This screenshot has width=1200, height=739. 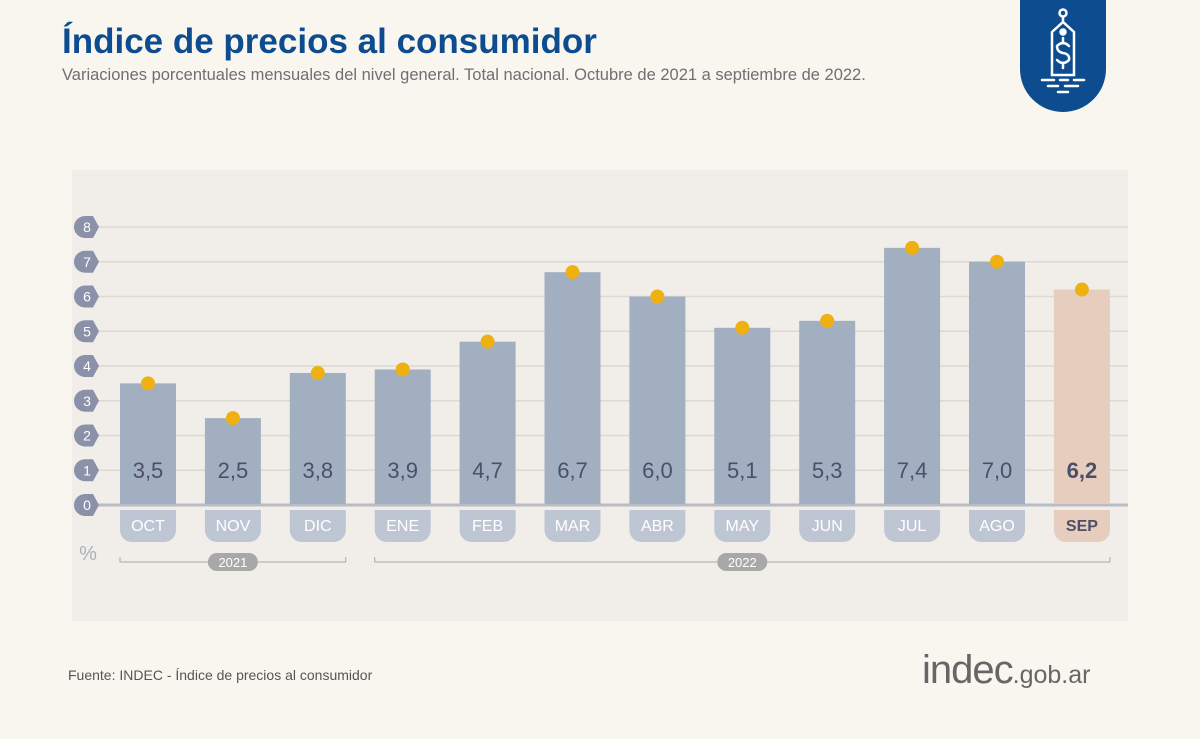 I want to click on data-label: 7,0, so click(x=997, y=470).